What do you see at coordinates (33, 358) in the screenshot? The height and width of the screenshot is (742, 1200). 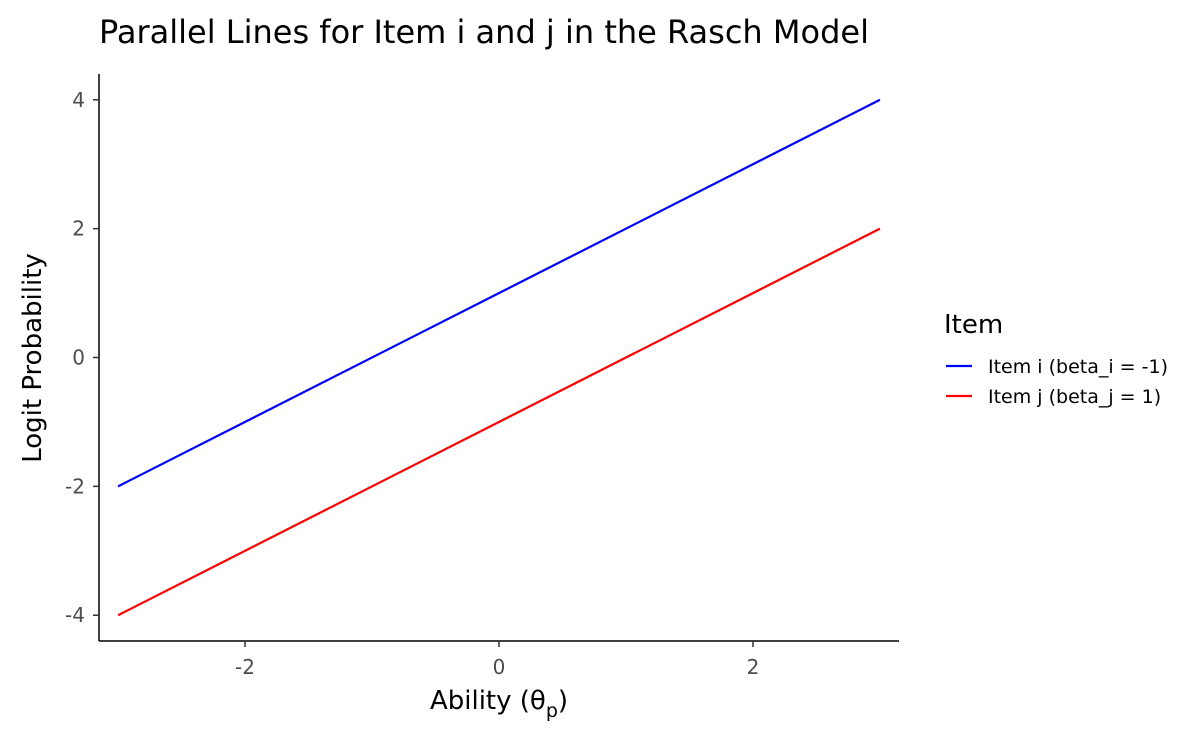 I see `y-axis-title: Logit Probability` at bounding box center [33, 358].